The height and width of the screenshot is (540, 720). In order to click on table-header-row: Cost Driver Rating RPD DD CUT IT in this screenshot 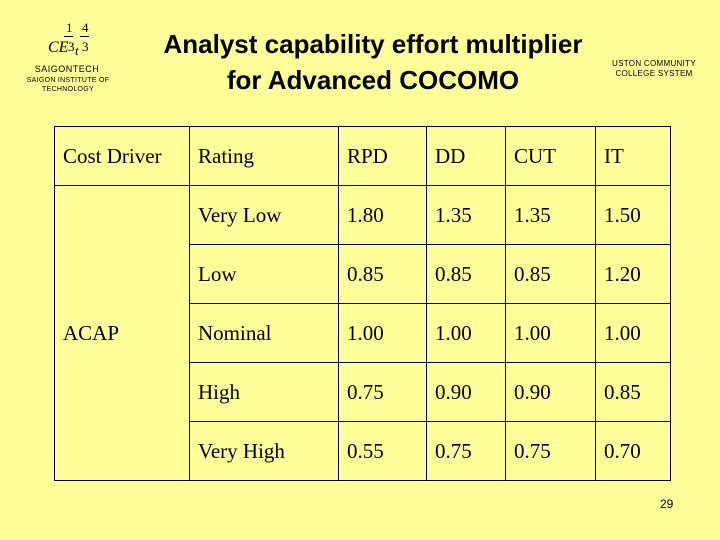, I will do `click(362, 156)`.